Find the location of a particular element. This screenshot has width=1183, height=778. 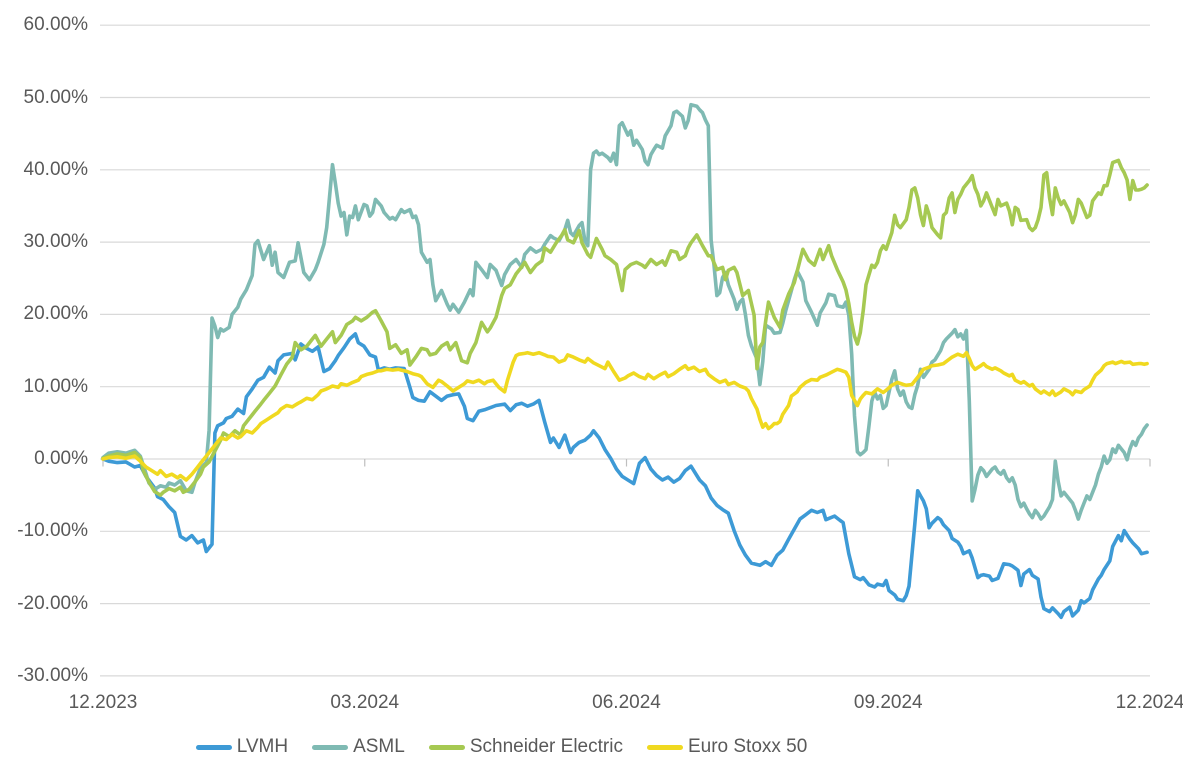

y-axis-label: -30.00% is located at coordinates (52, 675).